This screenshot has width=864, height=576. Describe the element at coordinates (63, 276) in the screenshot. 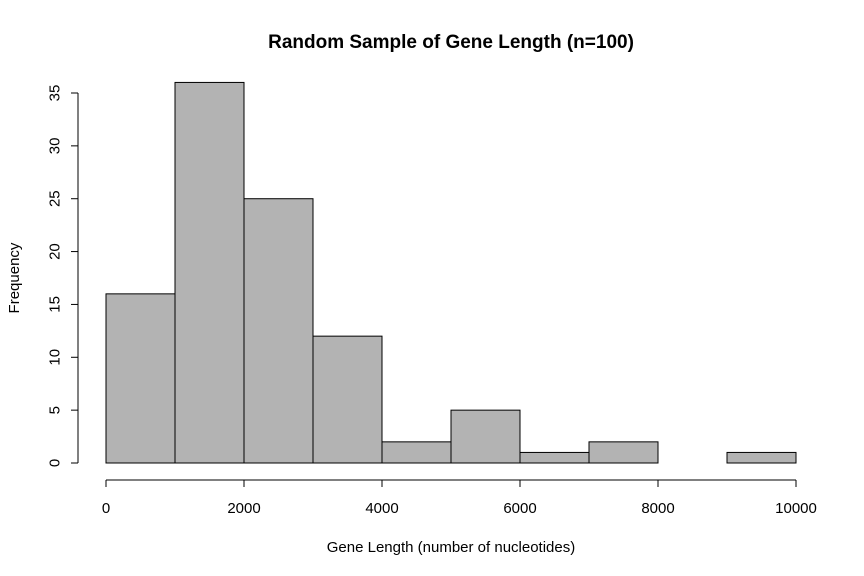

I see `y-axis: 0 5 10 15 20 25 30 35` at that location.